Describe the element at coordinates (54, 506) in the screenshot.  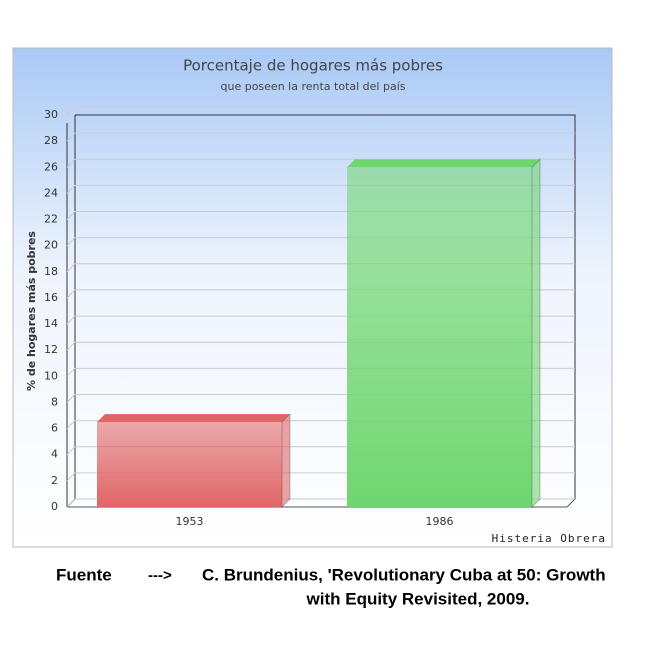
I see `y-tick-label: 0` at that location.